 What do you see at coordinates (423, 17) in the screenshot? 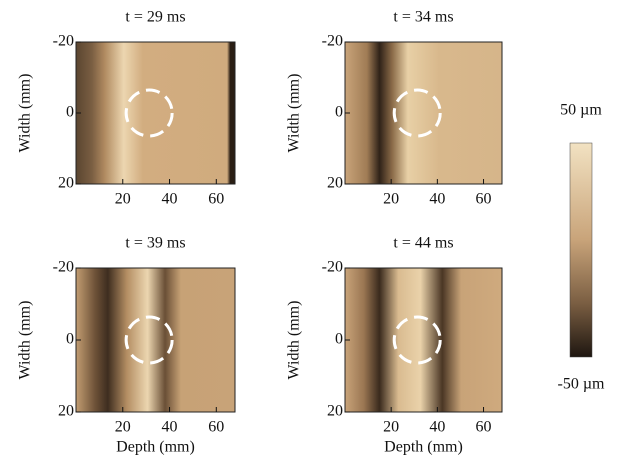
I see `panel-title: t = 34 ms` at bounding box center [423, 17].